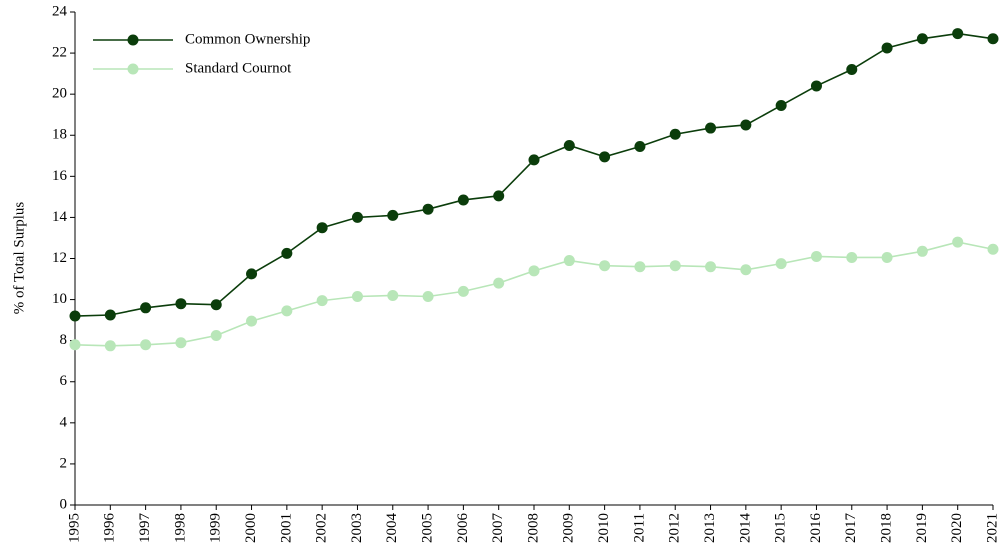  Describe the element at coordinates (74, 528) in the screenshot. I see `x-tick-label: 1995` at that location.